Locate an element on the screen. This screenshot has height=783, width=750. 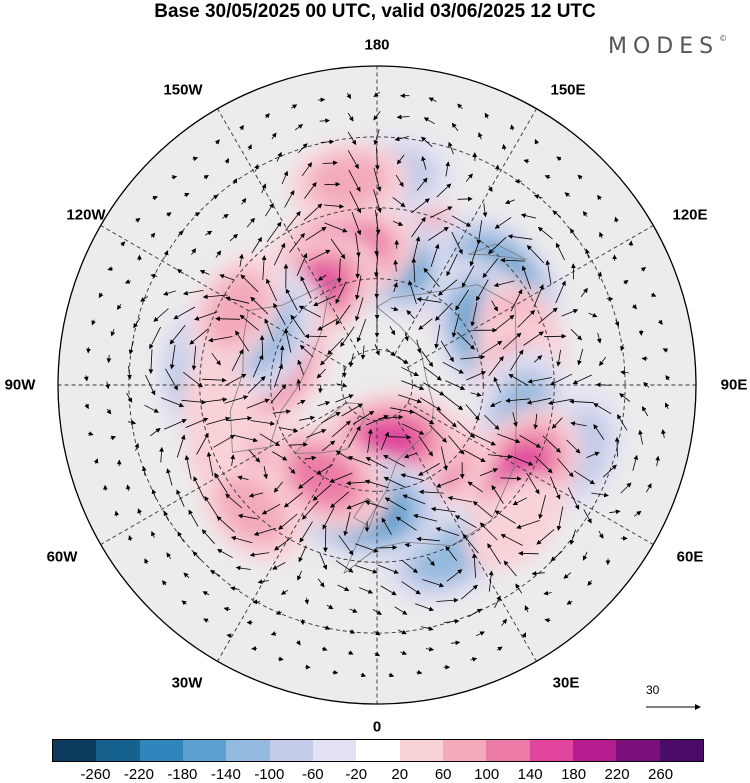
colorbar-label: 100 is located at coordinates (487, 774).